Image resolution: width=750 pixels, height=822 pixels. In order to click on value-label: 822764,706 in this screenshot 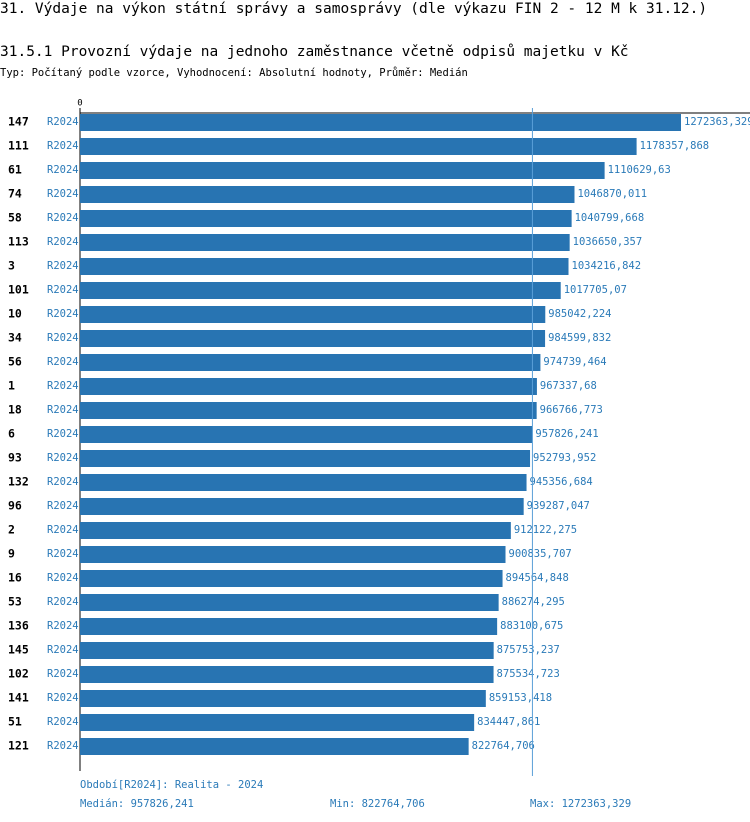, I will do `click(503, 746)`.